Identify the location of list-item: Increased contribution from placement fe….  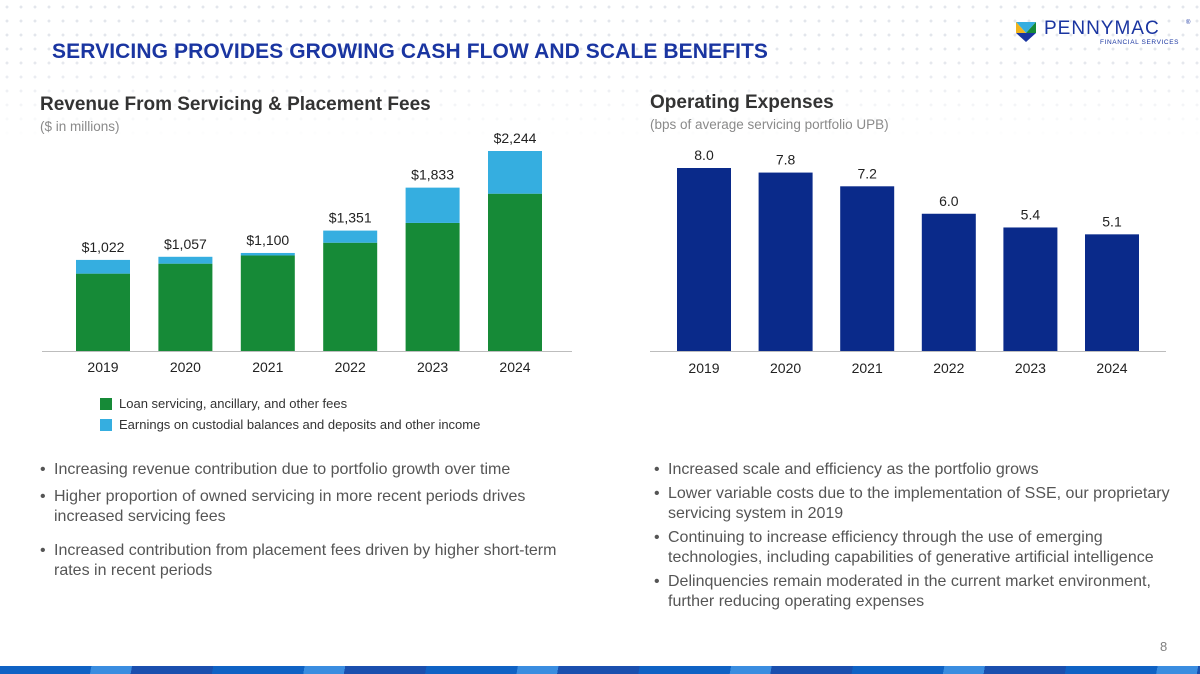
(313, 561).